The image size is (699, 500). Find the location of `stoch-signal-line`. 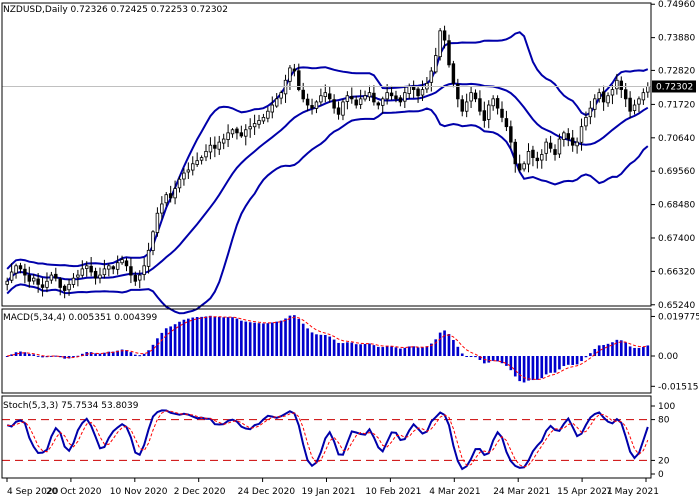

stoch-signal-line is located at coordinates (328, 439).